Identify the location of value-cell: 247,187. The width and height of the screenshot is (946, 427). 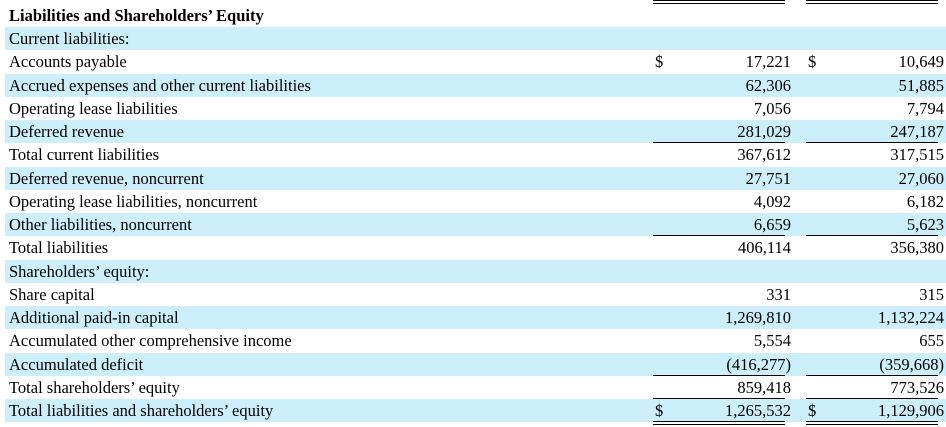
(917, 131).